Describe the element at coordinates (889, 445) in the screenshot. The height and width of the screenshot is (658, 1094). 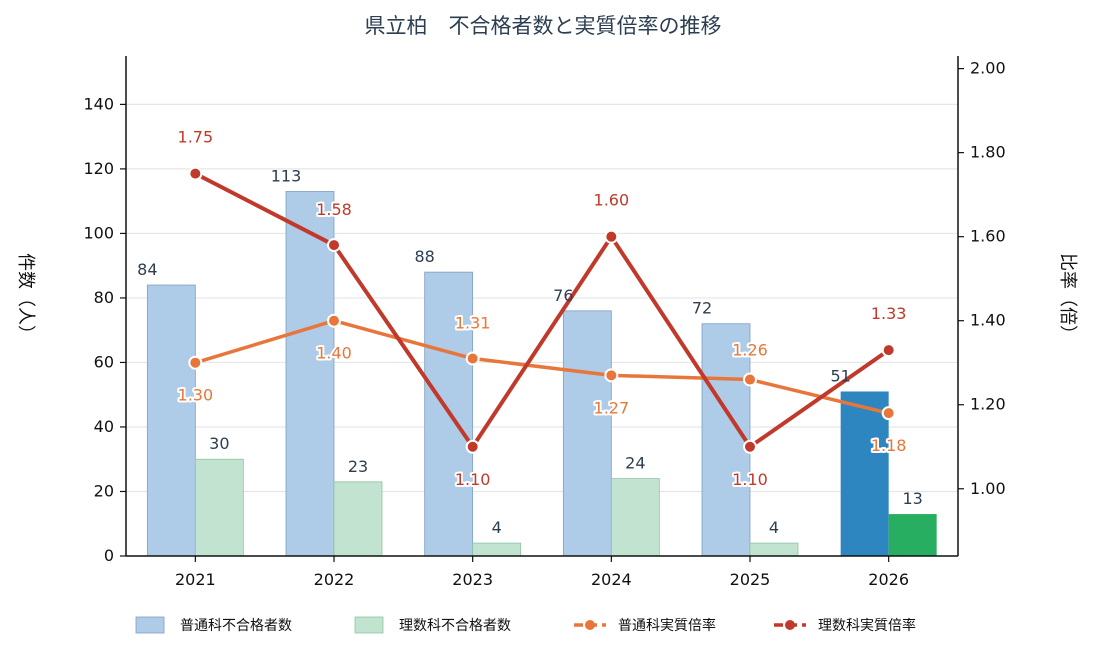
I see `ratio-value-label: 1.18` at that location.